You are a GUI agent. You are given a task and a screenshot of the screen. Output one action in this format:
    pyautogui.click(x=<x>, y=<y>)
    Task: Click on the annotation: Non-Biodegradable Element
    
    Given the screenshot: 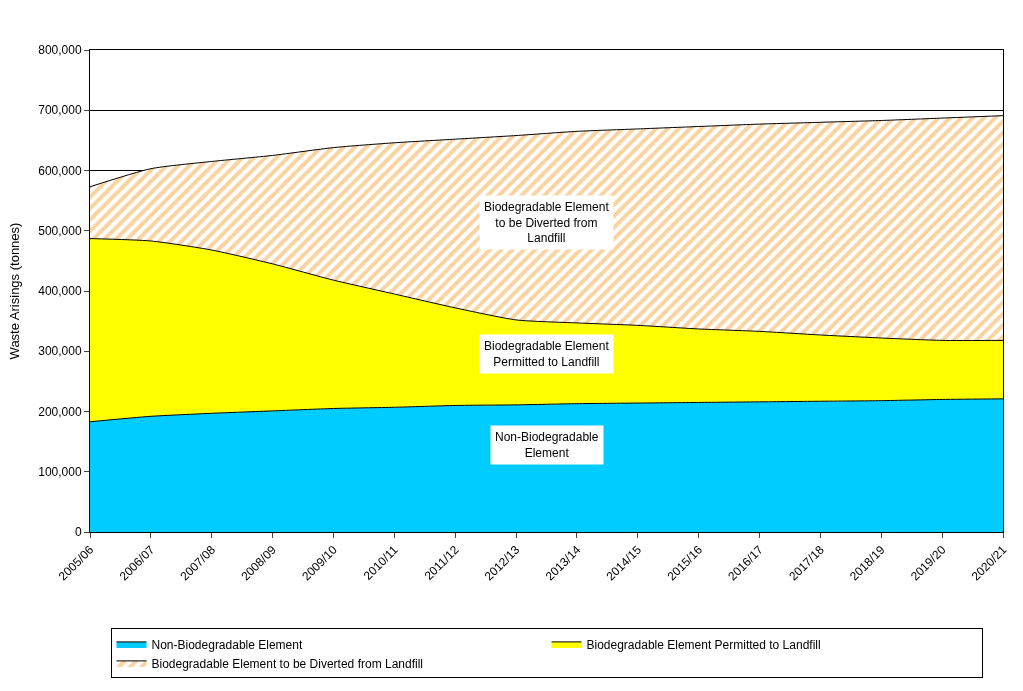 What is the action you would take?
    pyautogui.click(x=547, y=445)
    